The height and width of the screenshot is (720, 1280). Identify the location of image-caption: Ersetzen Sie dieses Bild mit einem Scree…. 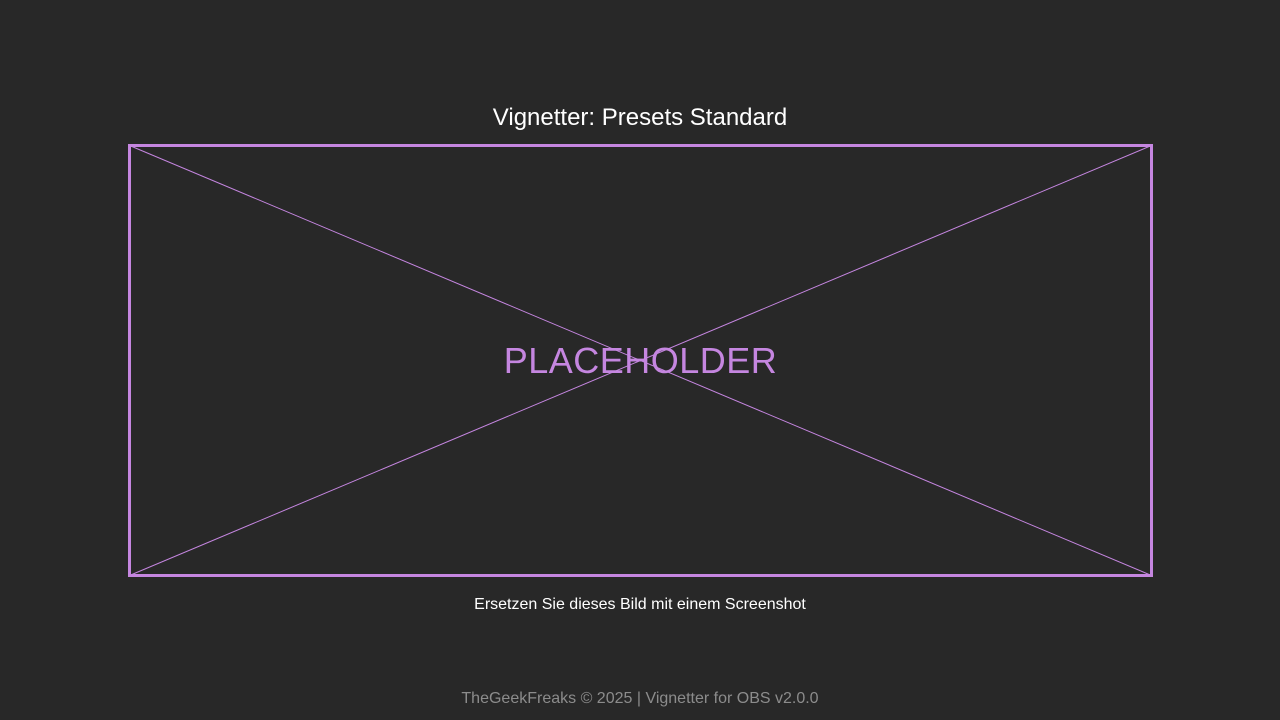
(640, 604).